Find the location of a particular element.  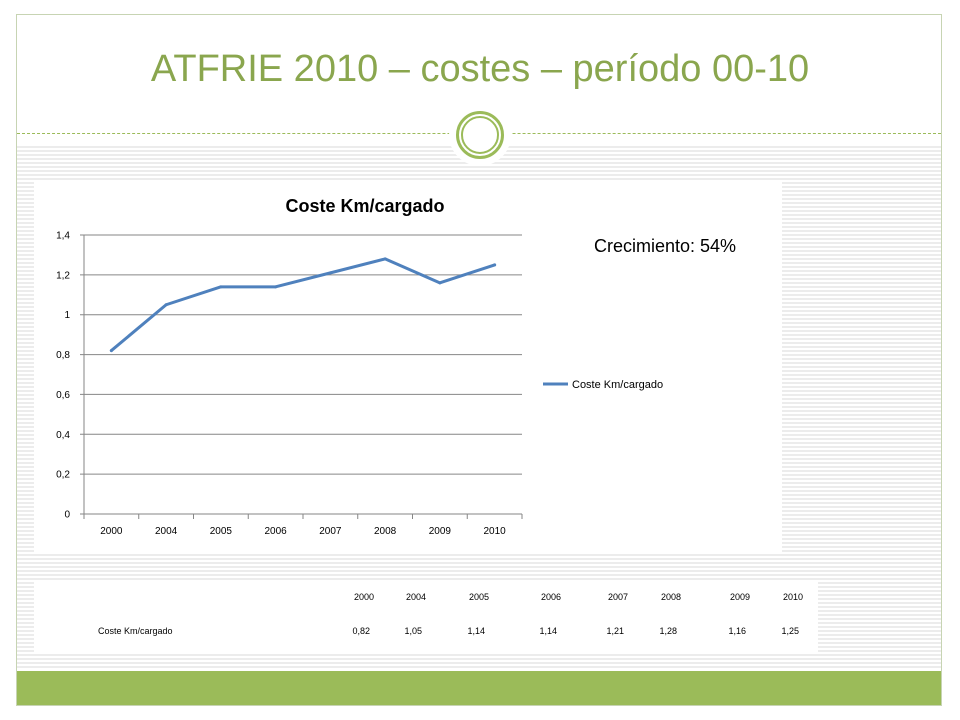

series-group is located at coordinates (303, 305).